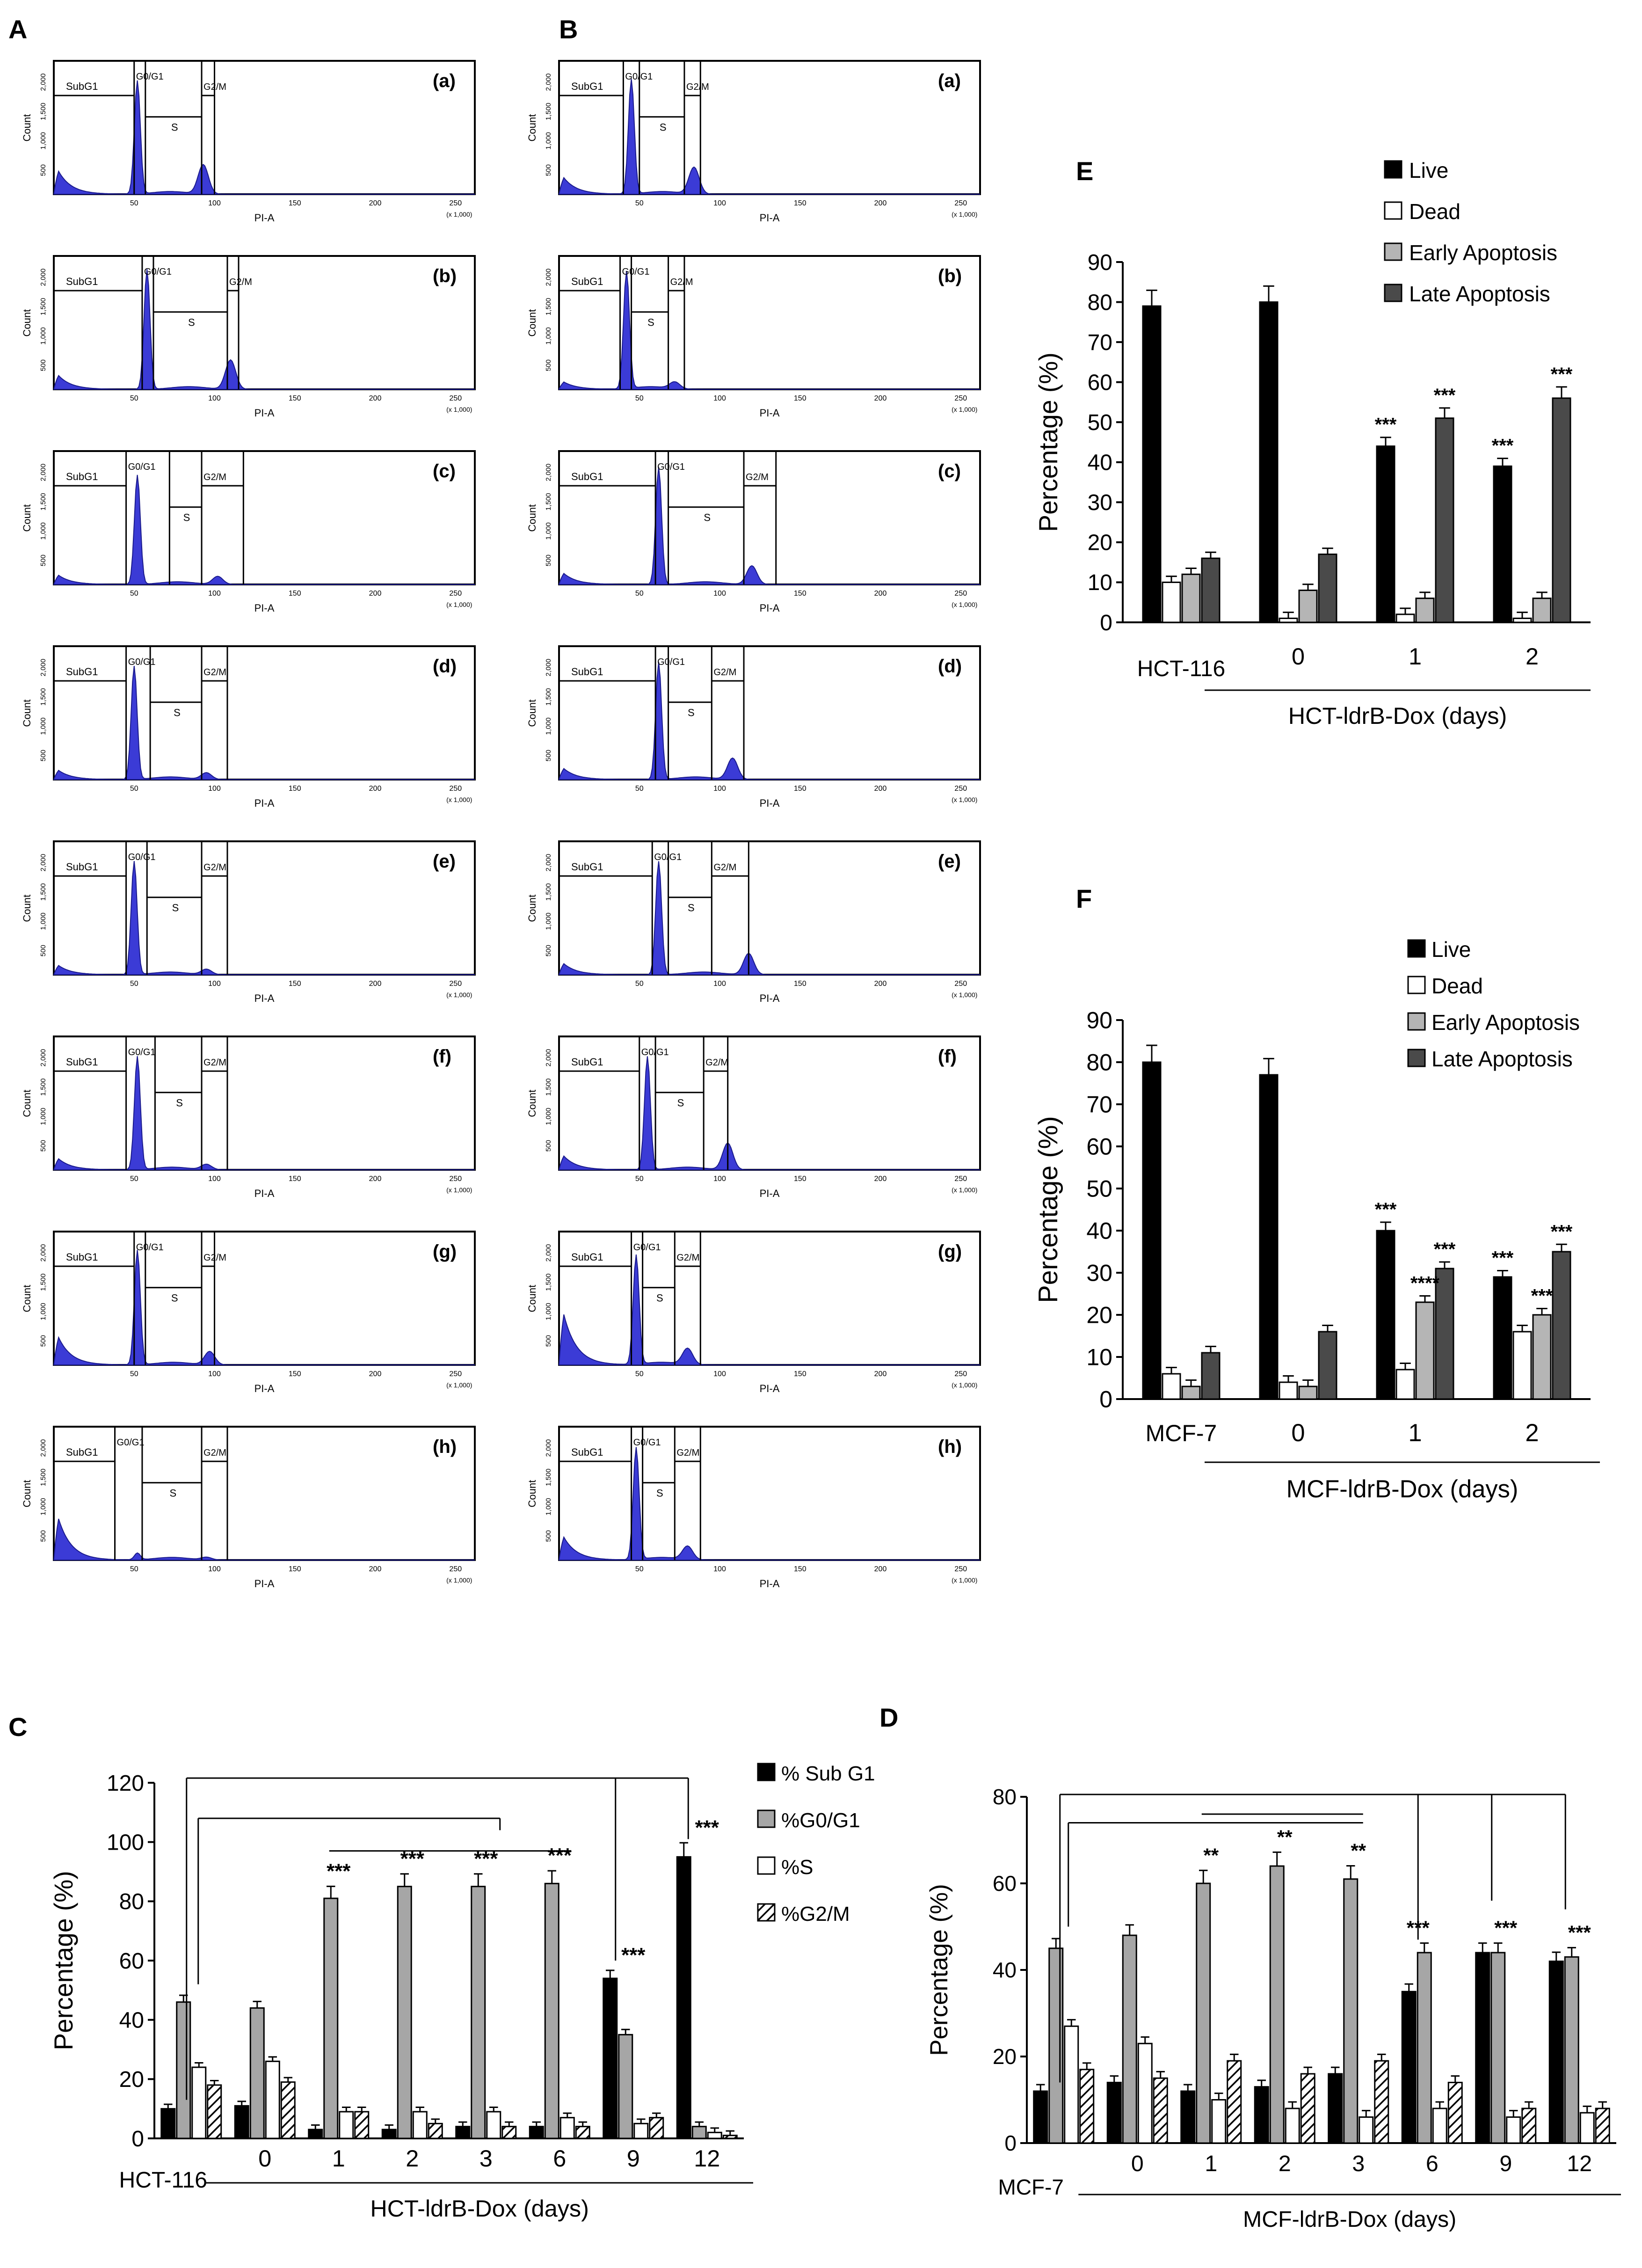 This screenshot has height=2268, width=1642. What do you see at coordinates (548, 1100) in the screenshot?
I see `y-tick-labels: 500 1,000 1,500 2,000` at bounding box center [548, 1100].